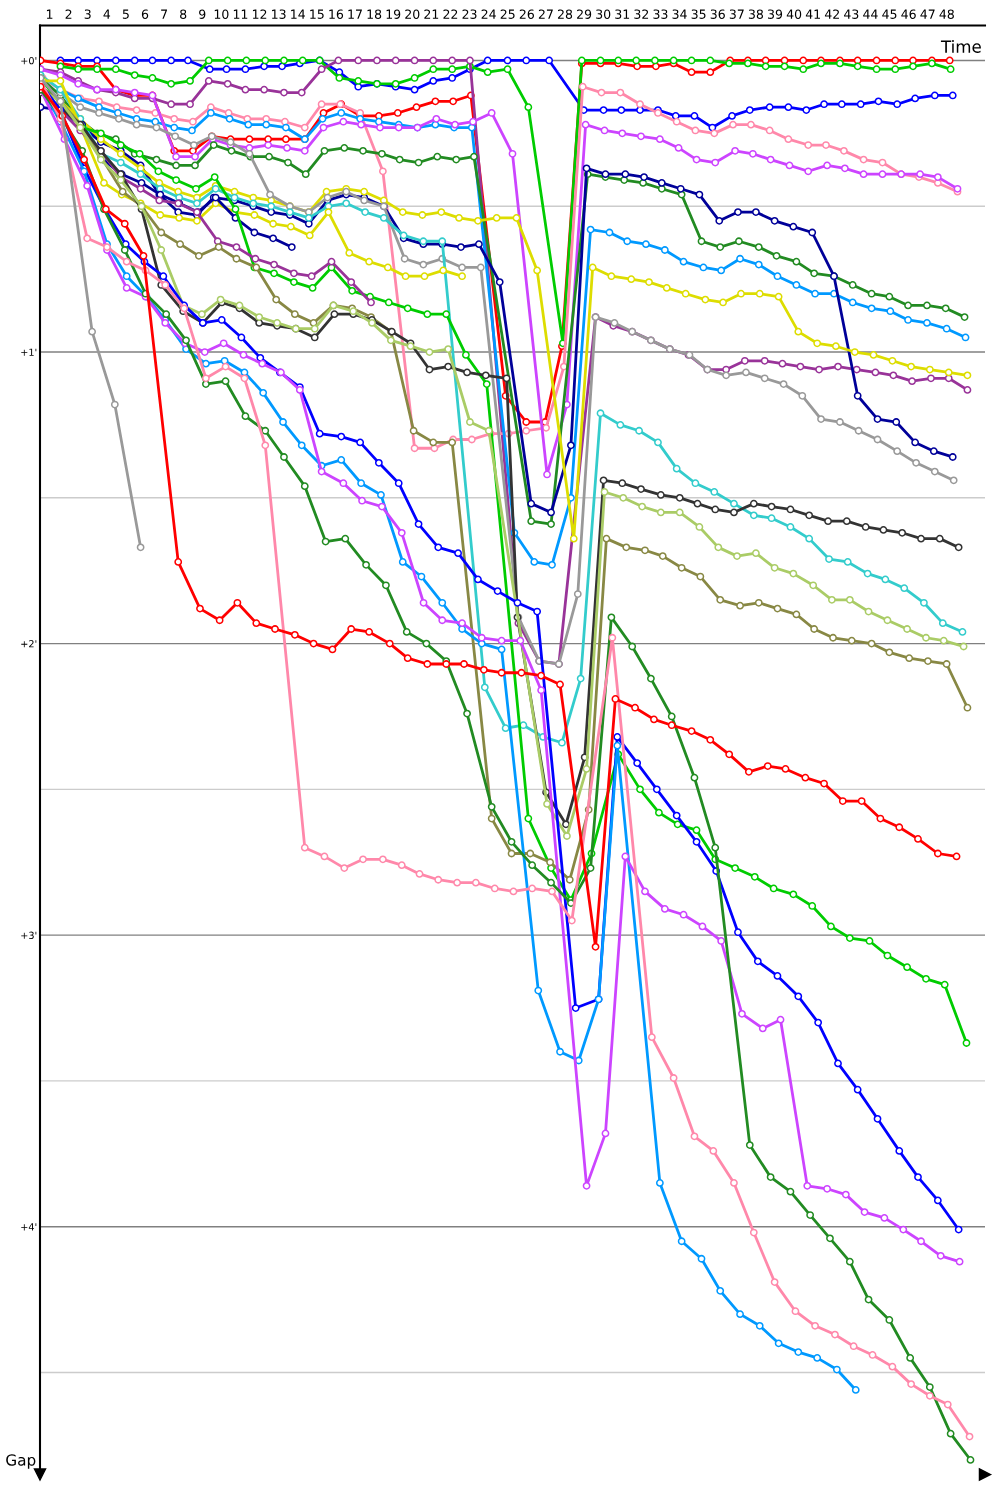  I want to click on y-tick-label: +4', so click(29, 1227).